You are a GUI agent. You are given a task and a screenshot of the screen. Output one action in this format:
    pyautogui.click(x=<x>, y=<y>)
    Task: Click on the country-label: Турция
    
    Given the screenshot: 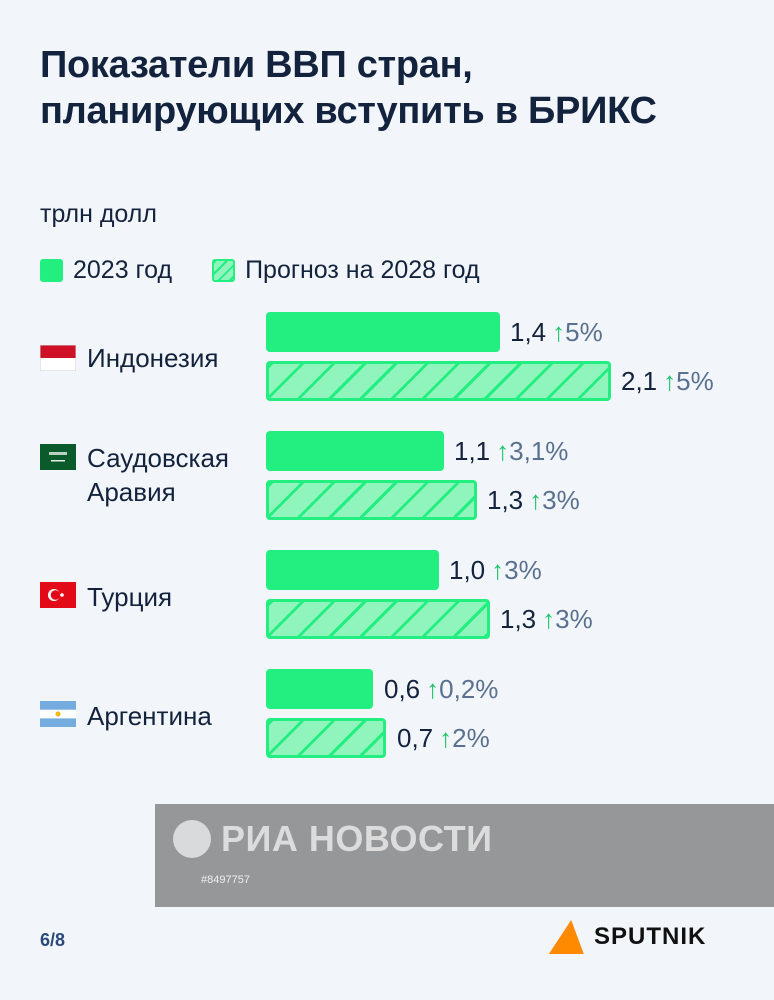 What is the action you would take?
    pyautogui.click(x=130, y=597)
    